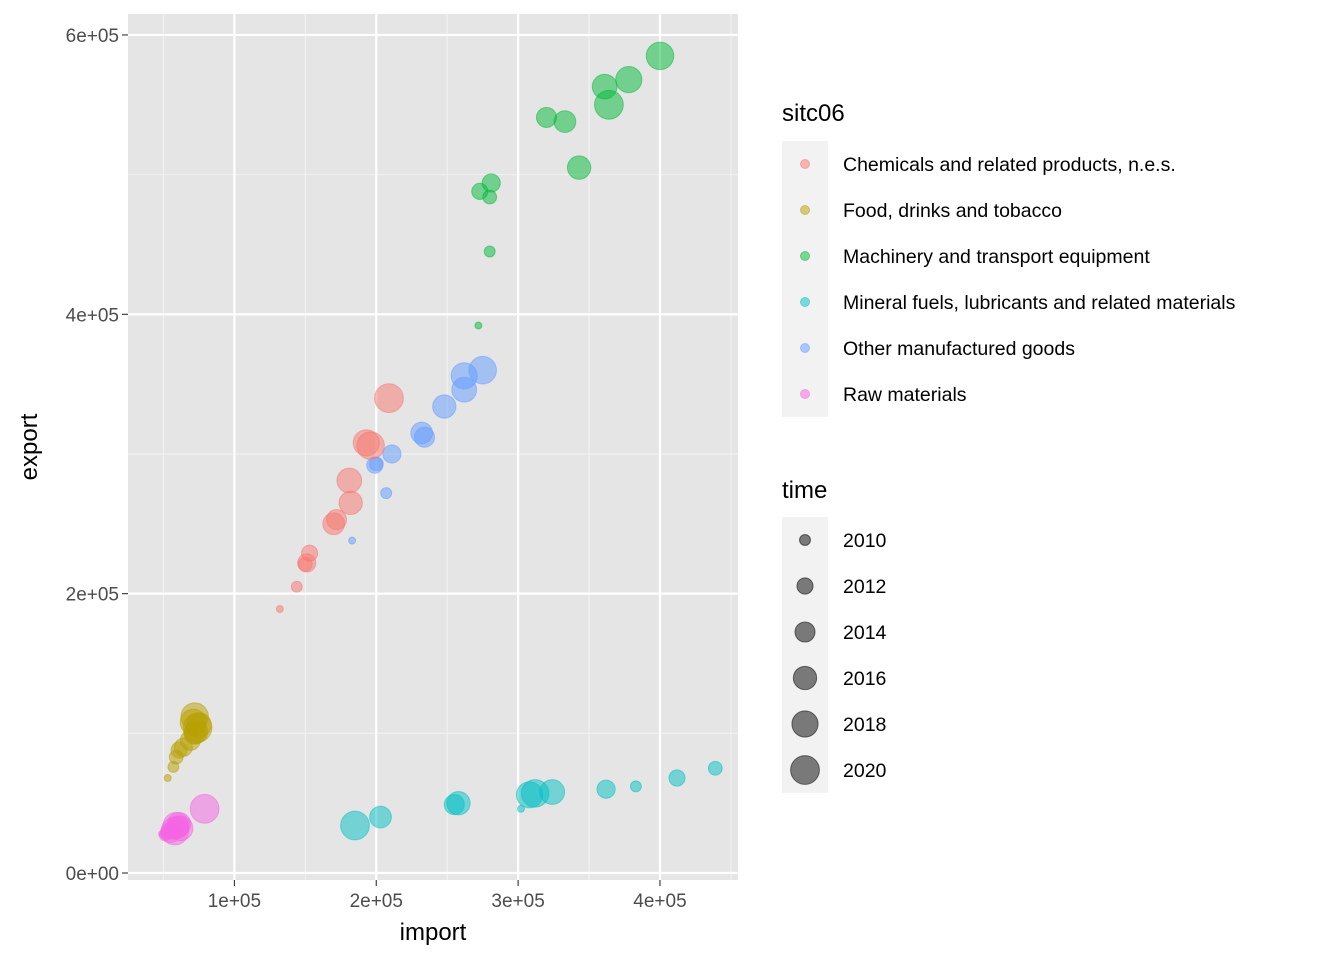  I want to click on size-legend-key-bg, so click(805, 655).